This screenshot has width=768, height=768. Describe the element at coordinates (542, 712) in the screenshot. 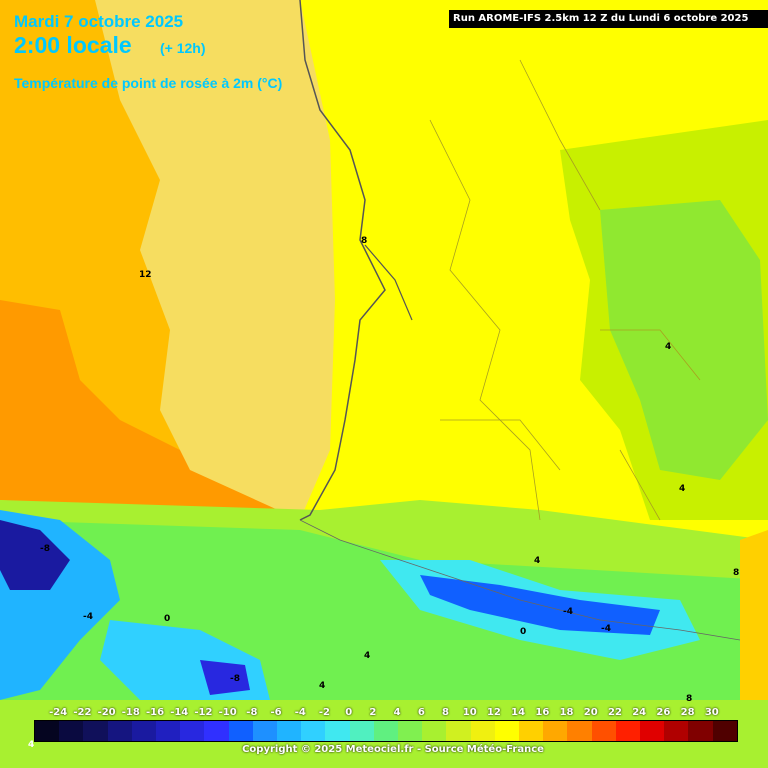

I see `color-scale-tick-label: 16` at that location.